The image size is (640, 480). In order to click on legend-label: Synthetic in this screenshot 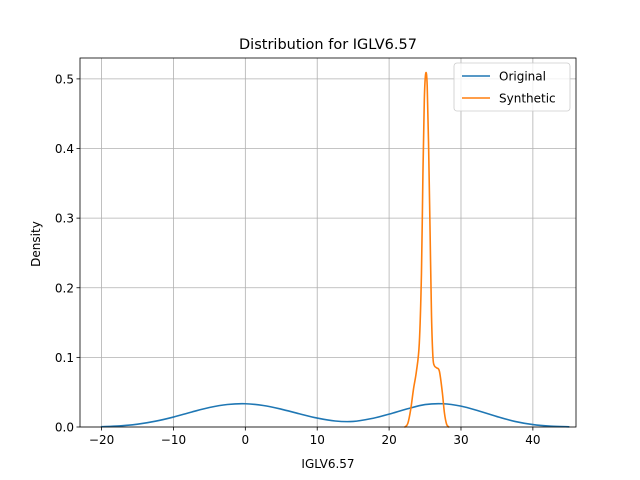, I will do `click(527, 99)`.